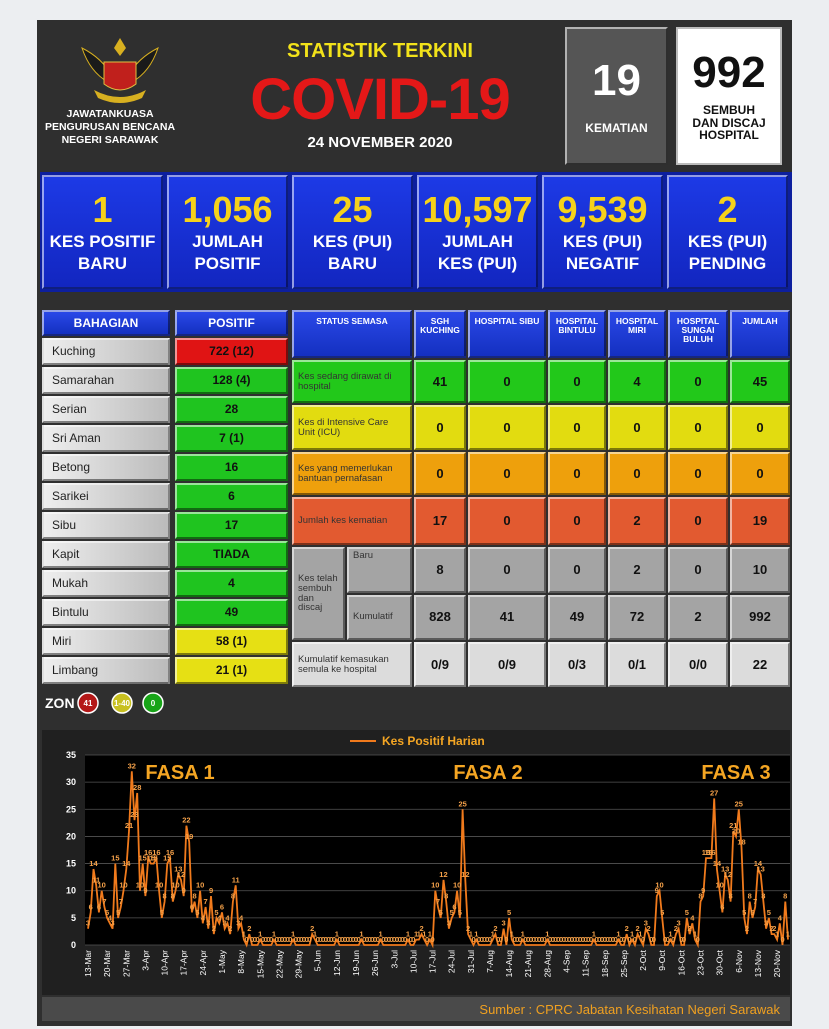  Describe the element at coordinates (106, 670) in the screenshot. I see `district-name: Limbang` at that location.